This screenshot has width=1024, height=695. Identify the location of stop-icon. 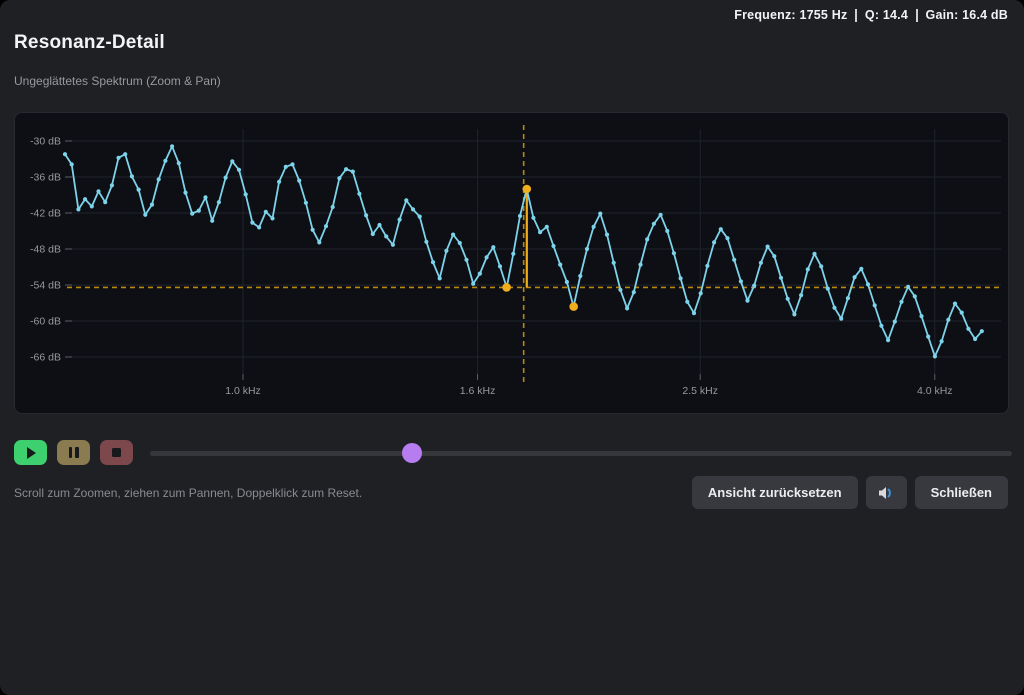
(116, 452).